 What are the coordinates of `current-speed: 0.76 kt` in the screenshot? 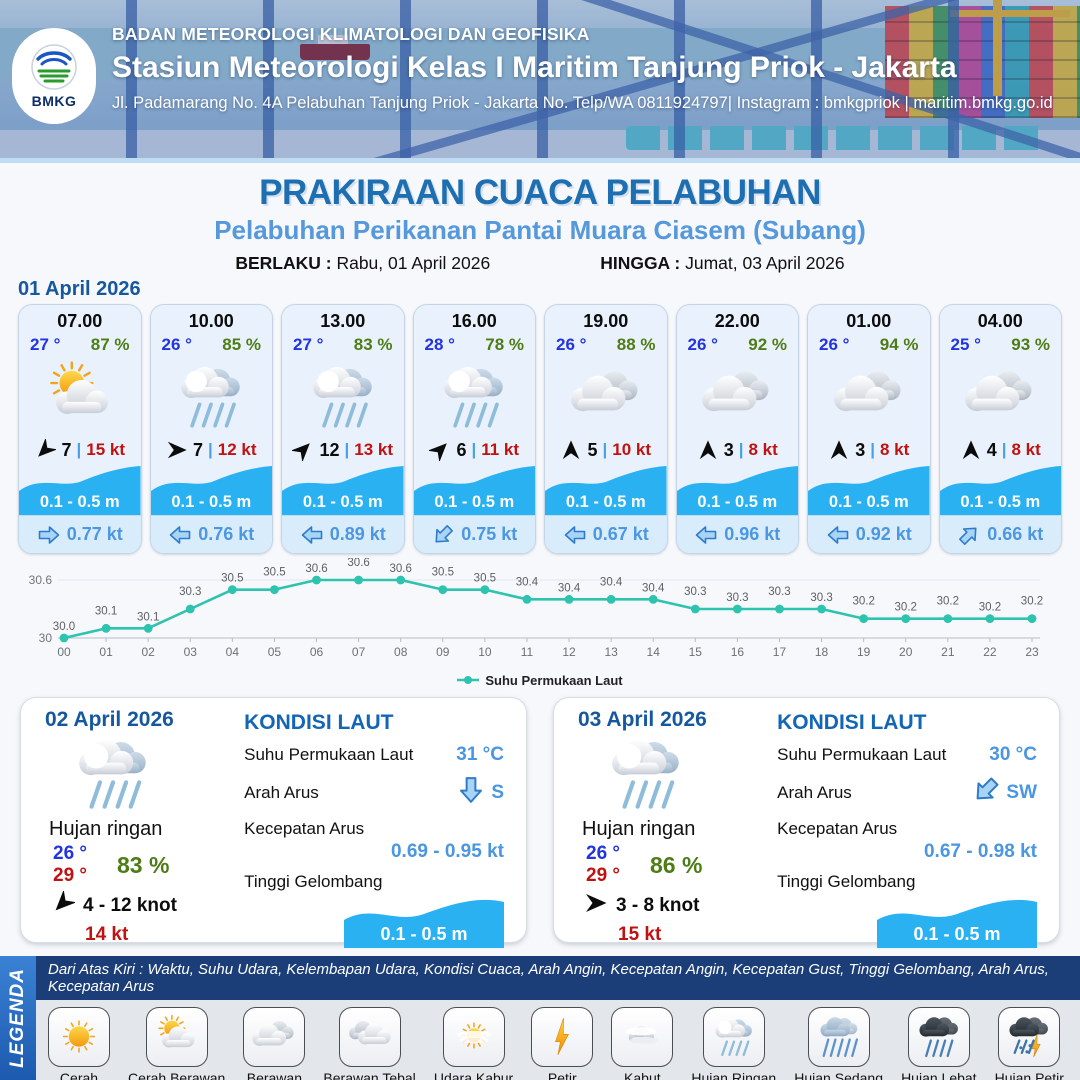 It's located at (226, 534).